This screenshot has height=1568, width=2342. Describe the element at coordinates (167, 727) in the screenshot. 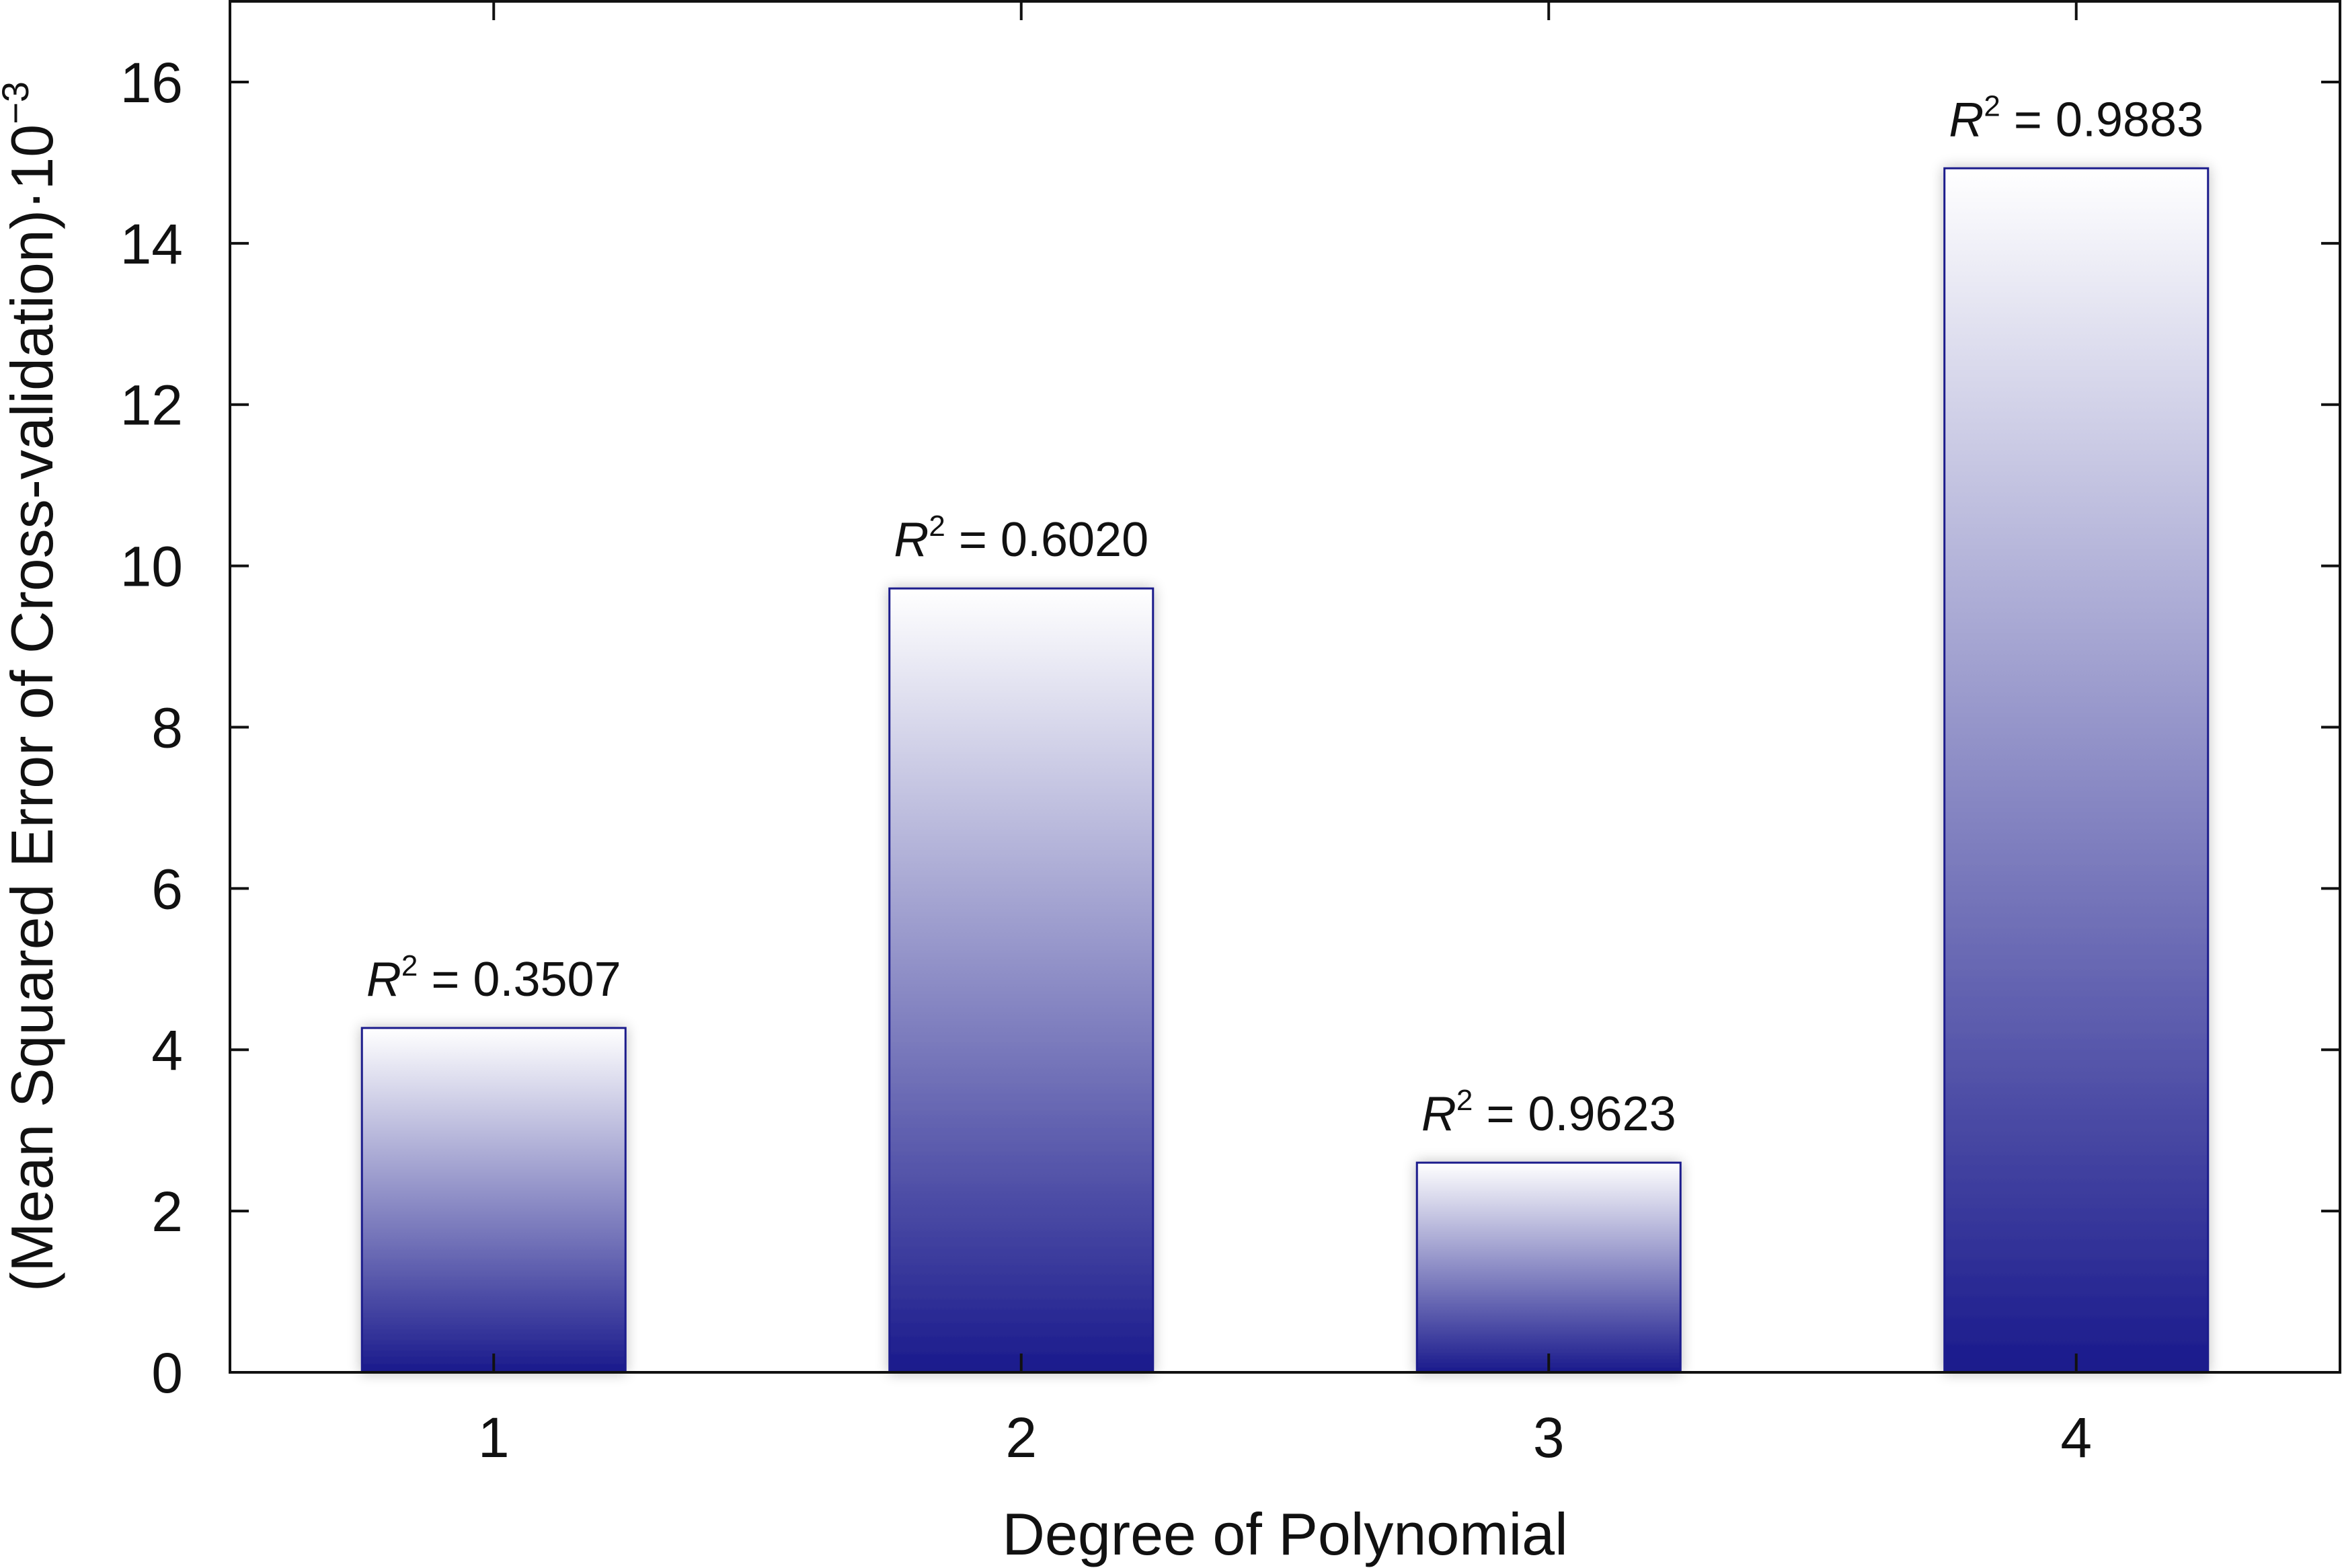

I see `y-tick-label-8: 8` at that location.